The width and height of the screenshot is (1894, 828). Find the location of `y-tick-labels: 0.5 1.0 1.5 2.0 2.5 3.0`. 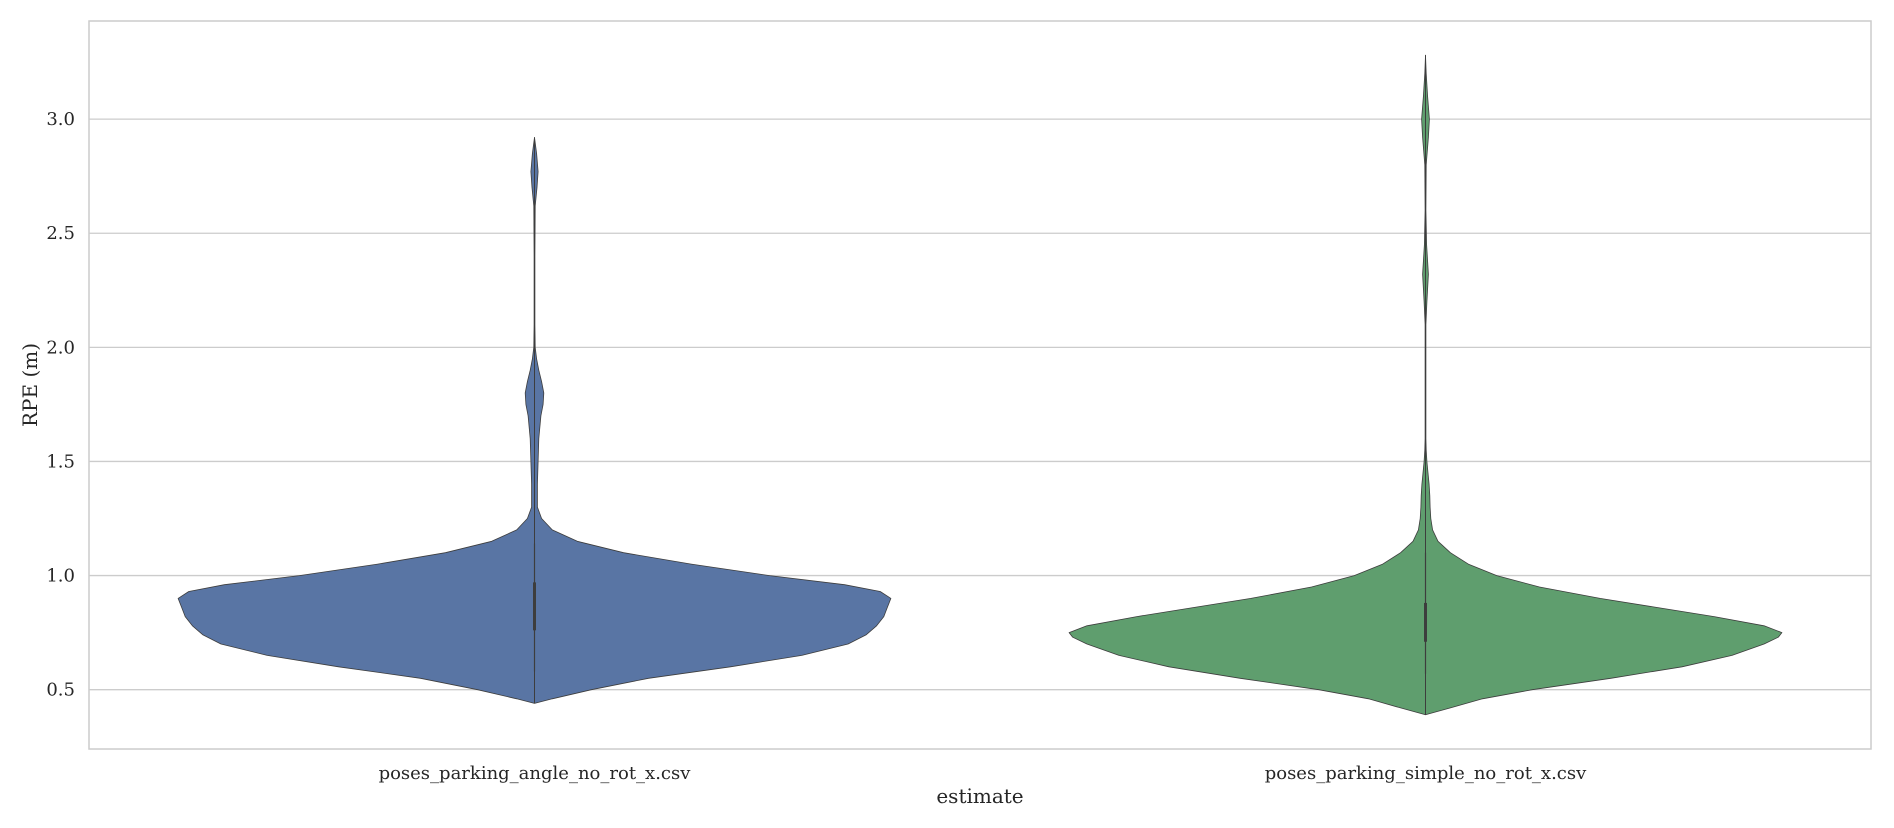

y-tick-labels: 0.5 1.0 1.5 2.0 2.5 3.0 is located at coordinates (60, 405).